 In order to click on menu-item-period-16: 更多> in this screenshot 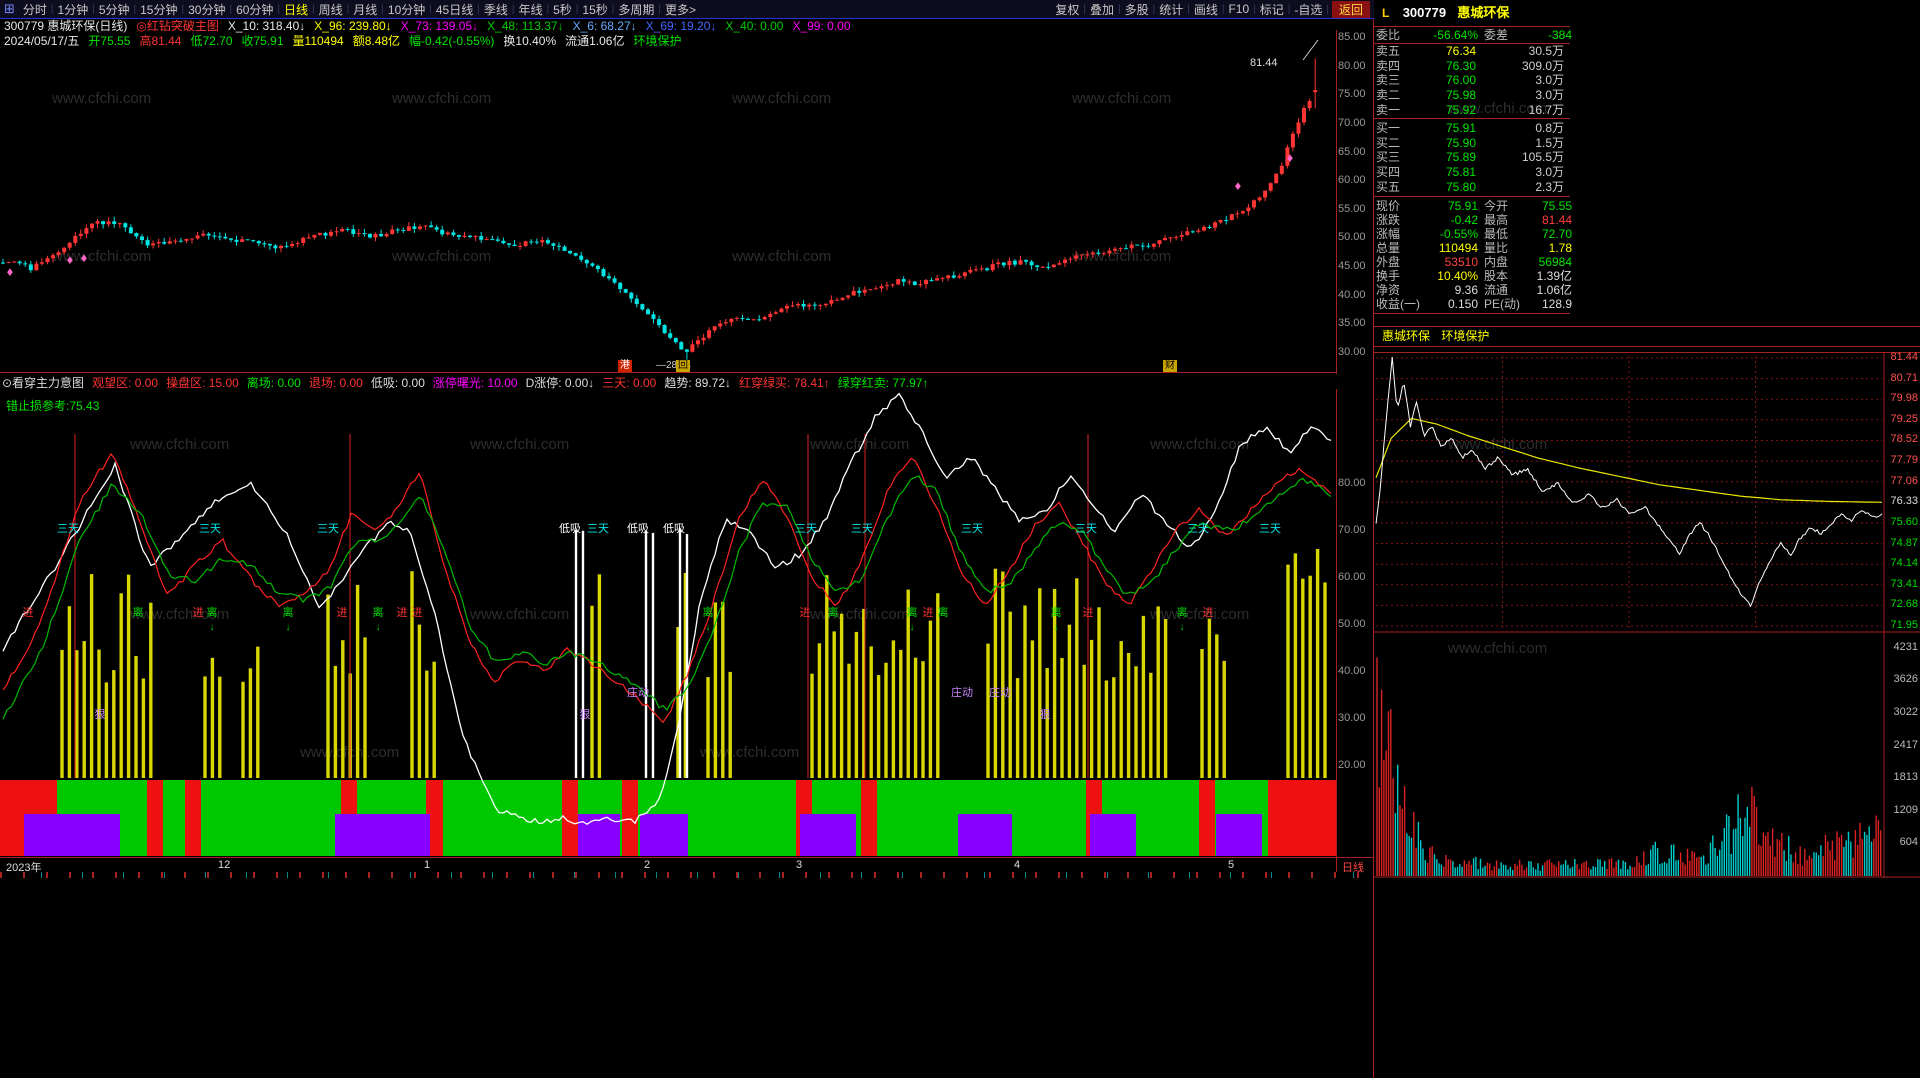, I will do `click(680, 9)`.